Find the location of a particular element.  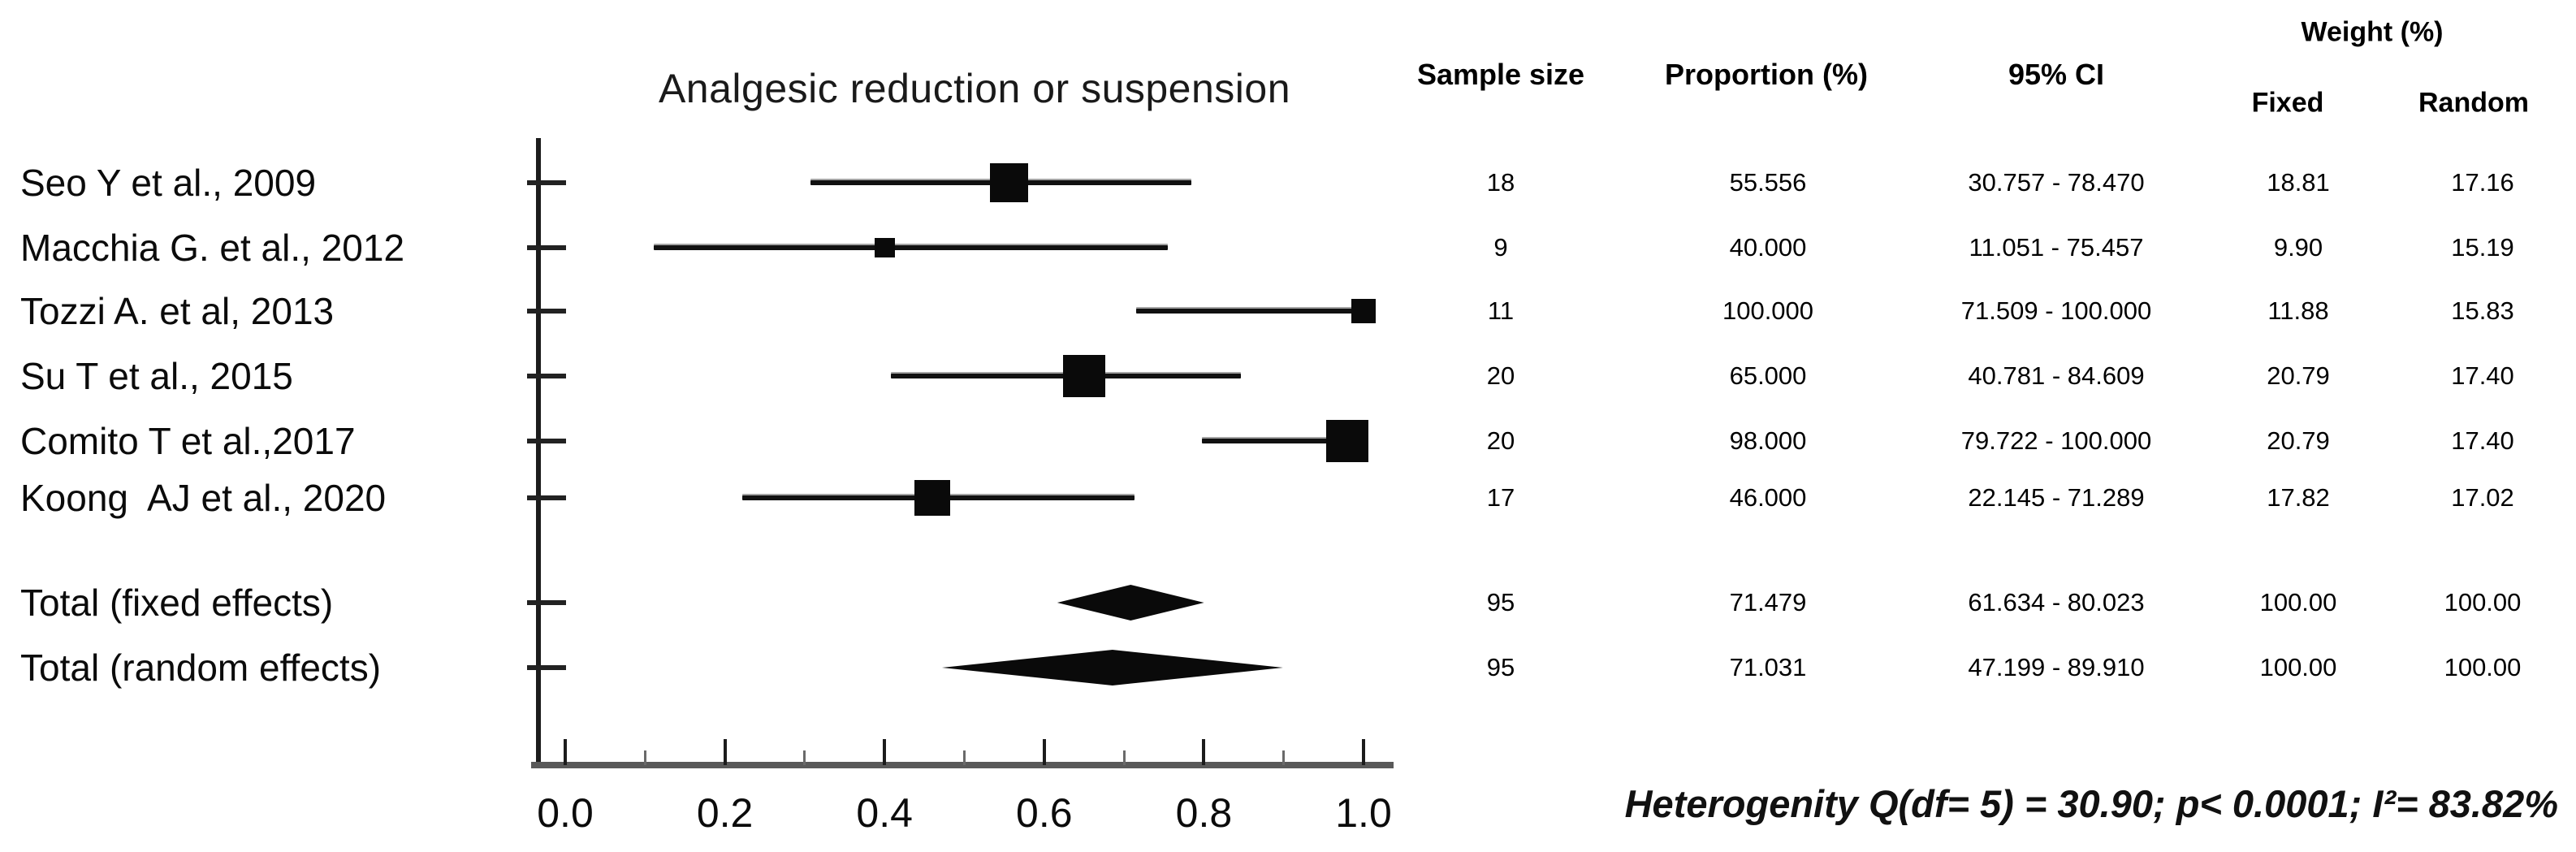

col-header-ci: 95% CI is located at coordinates (2056, 74).